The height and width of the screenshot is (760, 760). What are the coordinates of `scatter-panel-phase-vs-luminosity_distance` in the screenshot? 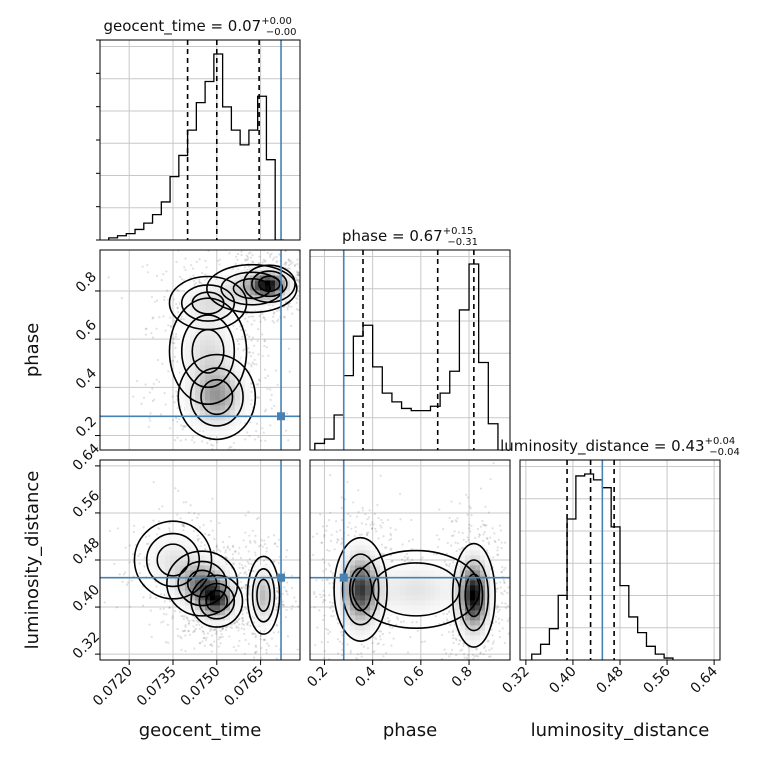 It's located at (410, 560).